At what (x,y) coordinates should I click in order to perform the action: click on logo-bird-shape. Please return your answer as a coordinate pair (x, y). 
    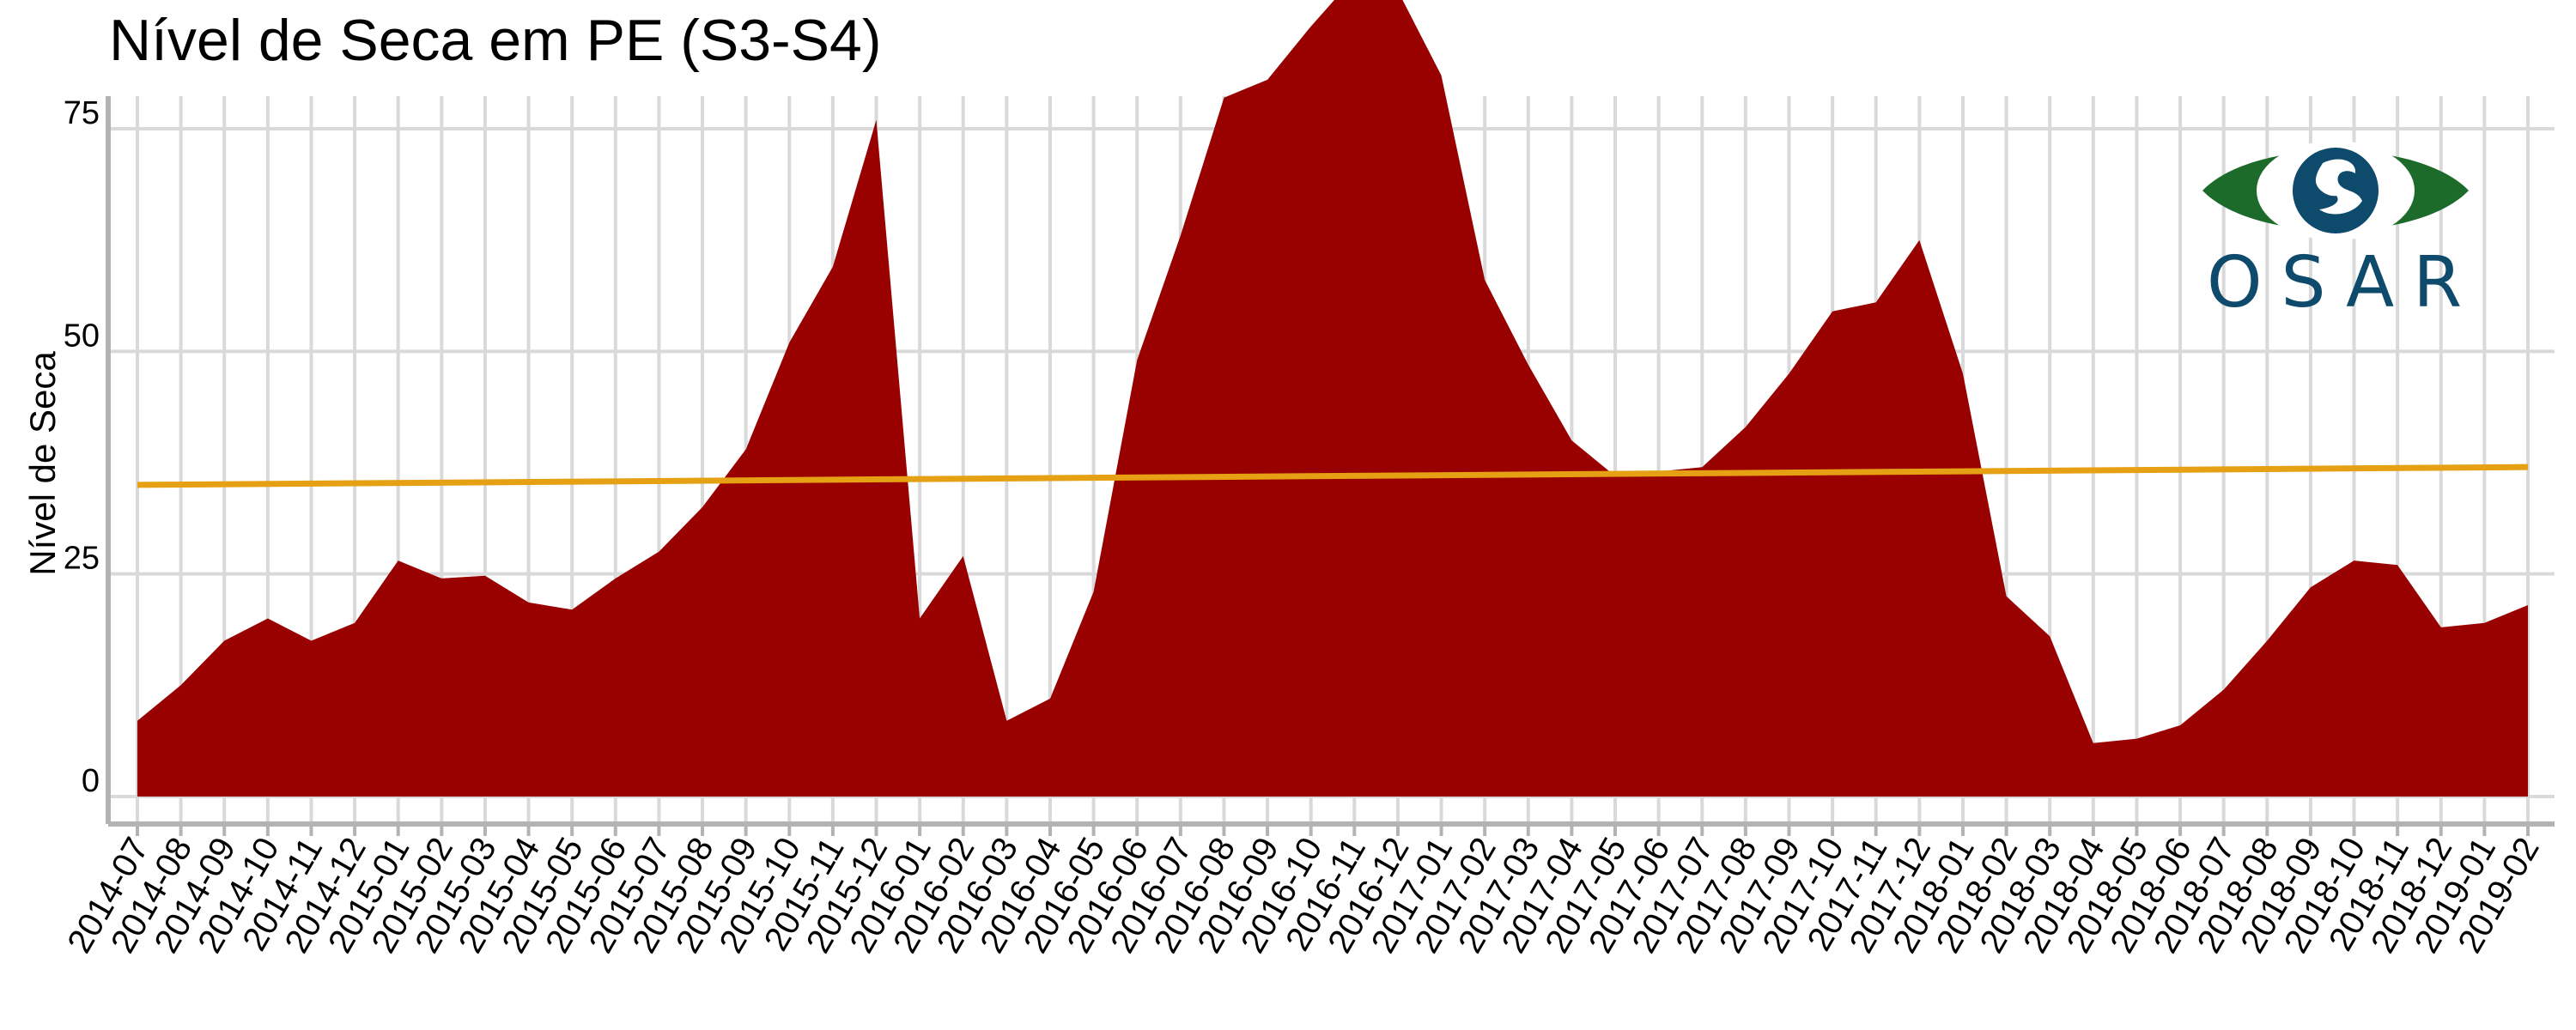
    Looking at the image, I should click on (2339, 187).